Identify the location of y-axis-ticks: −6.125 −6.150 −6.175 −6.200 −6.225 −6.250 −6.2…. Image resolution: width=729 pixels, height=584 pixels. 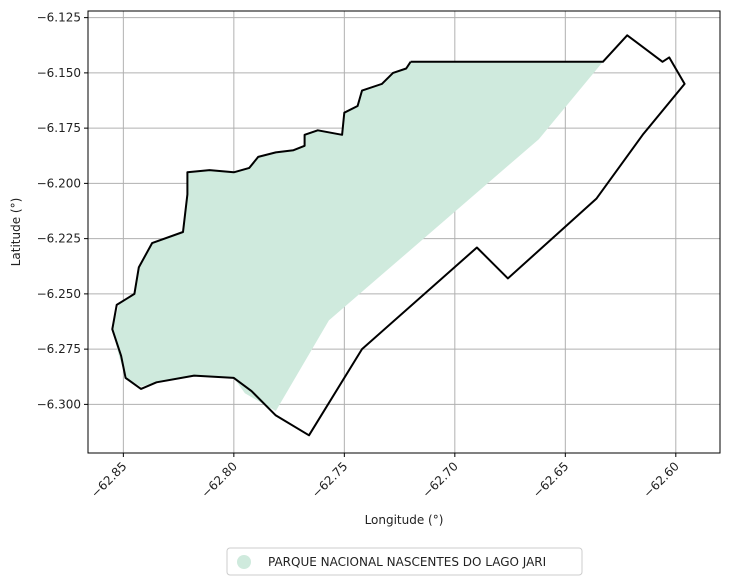
(62, 211).